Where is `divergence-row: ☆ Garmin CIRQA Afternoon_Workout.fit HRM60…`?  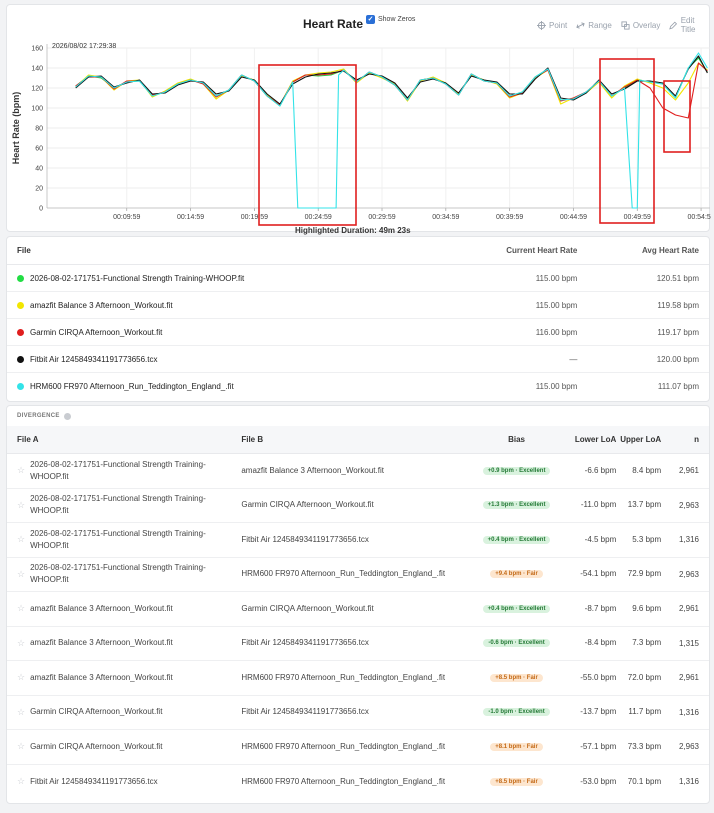 divergence-row: ☆ Garmin CIRQA Afternoon_Workout.fit HRM60… is located at coordinates (358, 747).